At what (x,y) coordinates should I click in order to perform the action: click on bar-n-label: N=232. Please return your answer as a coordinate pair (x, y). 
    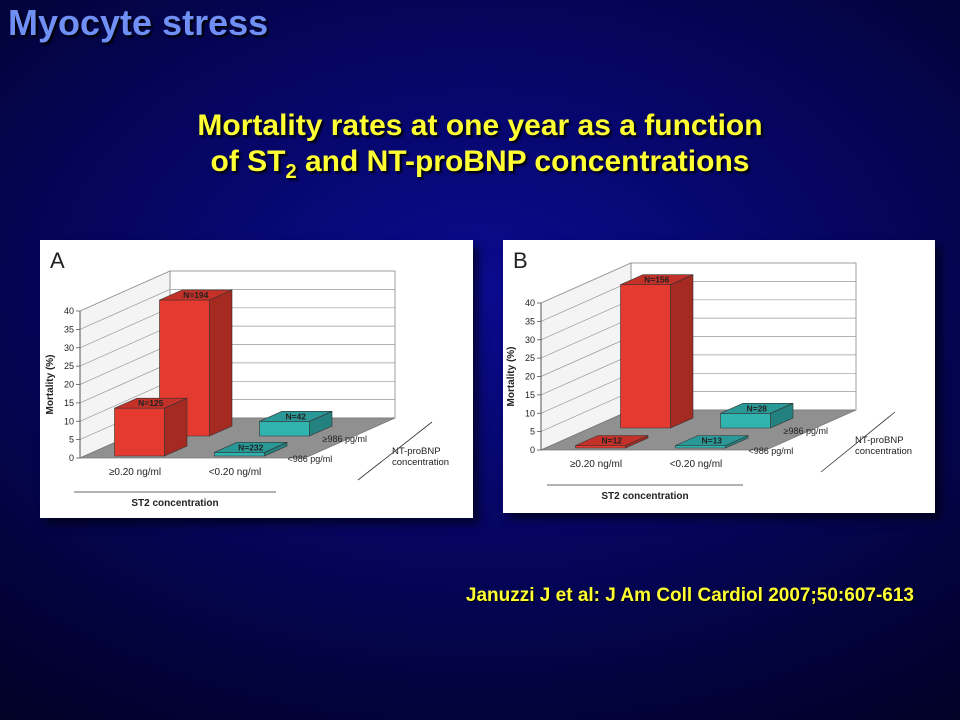
    Looking at the image, I should click on (251, 447).